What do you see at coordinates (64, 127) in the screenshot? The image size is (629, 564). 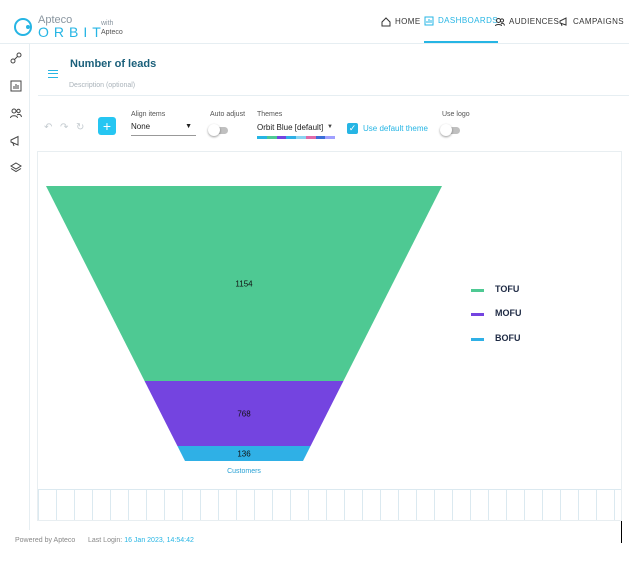 I see `redo-icon: ↷` at bounding box center [64, 127].